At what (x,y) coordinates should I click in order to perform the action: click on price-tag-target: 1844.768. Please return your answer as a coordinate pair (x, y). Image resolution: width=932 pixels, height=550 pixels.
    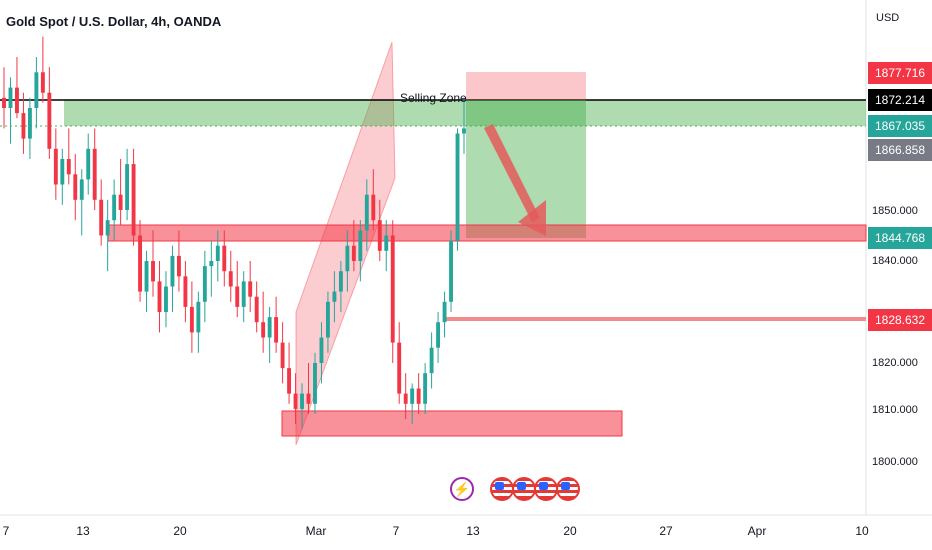
    Looking at the image, I should click on (900, 238).